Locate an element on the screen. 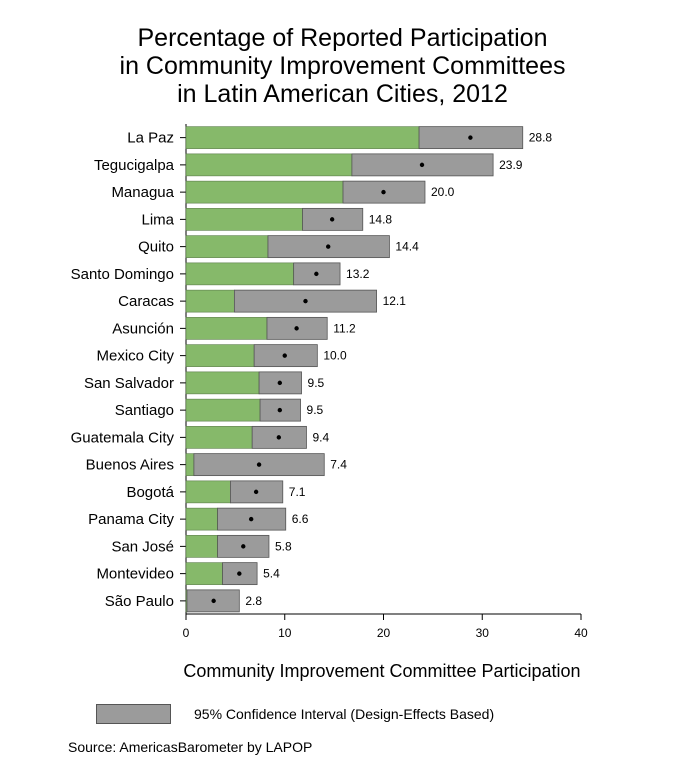  category-label: Bogotá is located at coordinates (150, 492).